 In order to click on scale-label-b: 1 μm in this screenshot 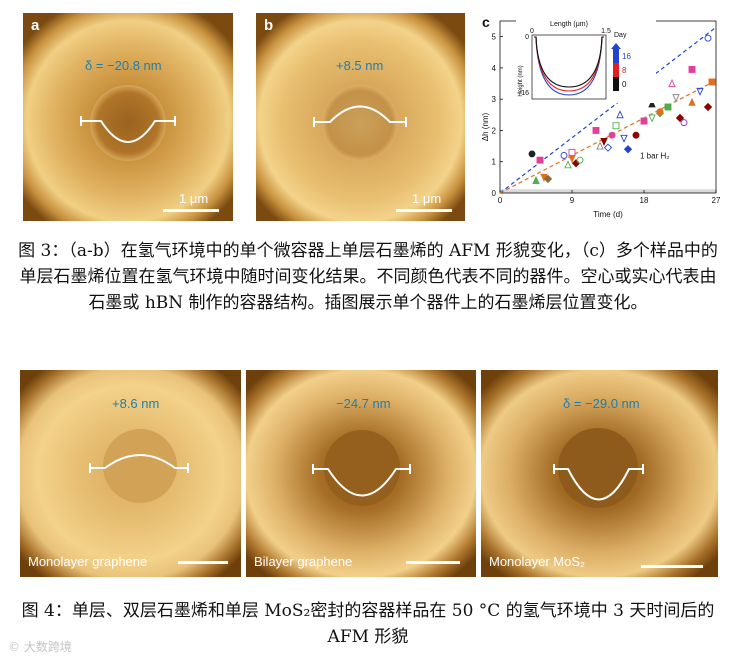, I will do `click(427, 198)`.